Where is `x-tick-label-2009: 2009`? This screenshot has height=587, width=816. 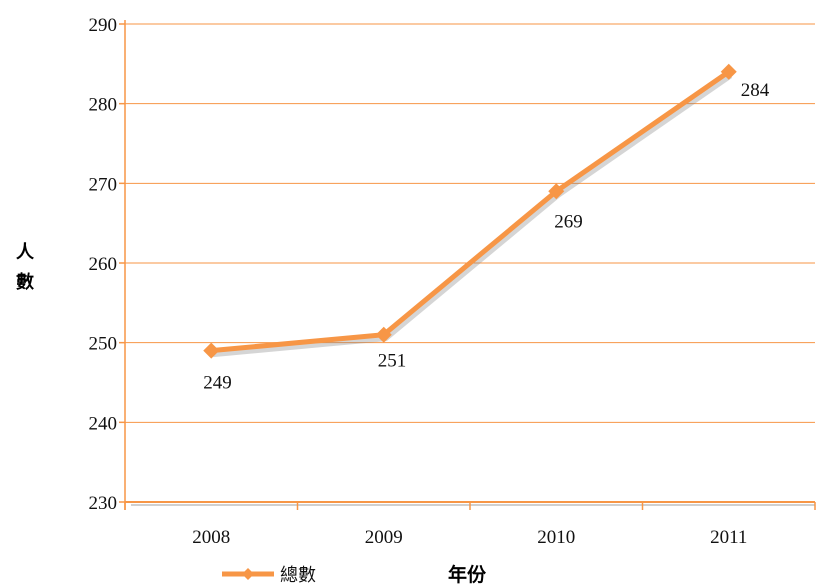
x-tick-label-2009: 2009 is located at coordinates (384, 537).